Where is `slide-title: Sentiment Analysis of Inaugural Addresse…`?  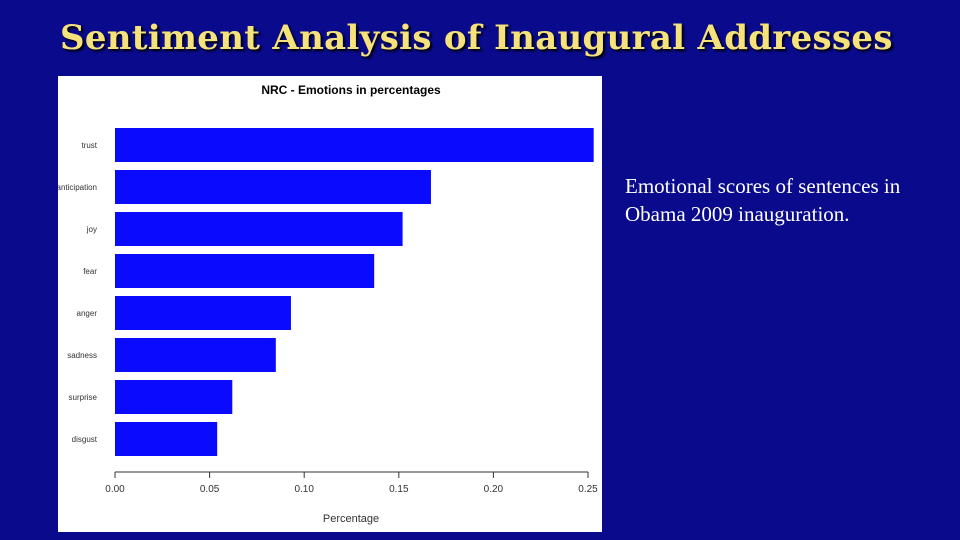 slide-title: Sentiment Analysis of Inaugural Addresse… is located at coordinates (476, 38).